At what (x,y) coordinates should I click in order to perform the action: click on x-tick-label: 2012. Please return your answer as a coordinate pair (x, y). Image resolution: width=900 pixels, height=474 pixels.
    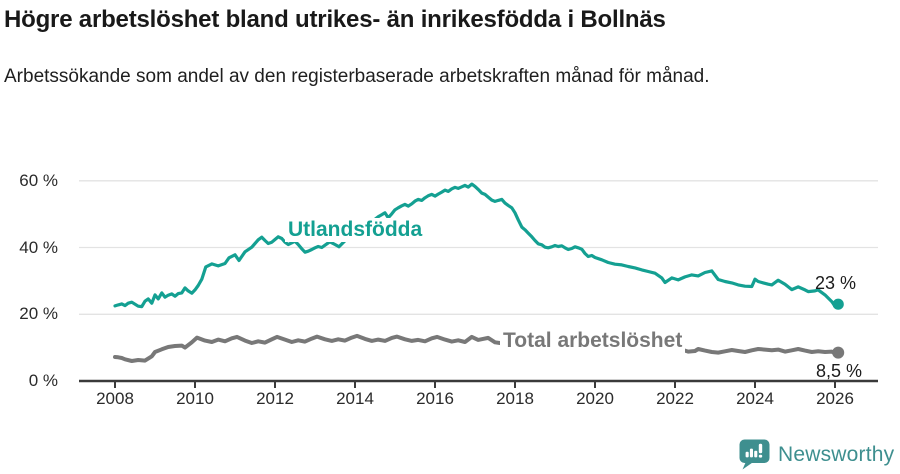
    Looking at the image, I should click on (275, 398).